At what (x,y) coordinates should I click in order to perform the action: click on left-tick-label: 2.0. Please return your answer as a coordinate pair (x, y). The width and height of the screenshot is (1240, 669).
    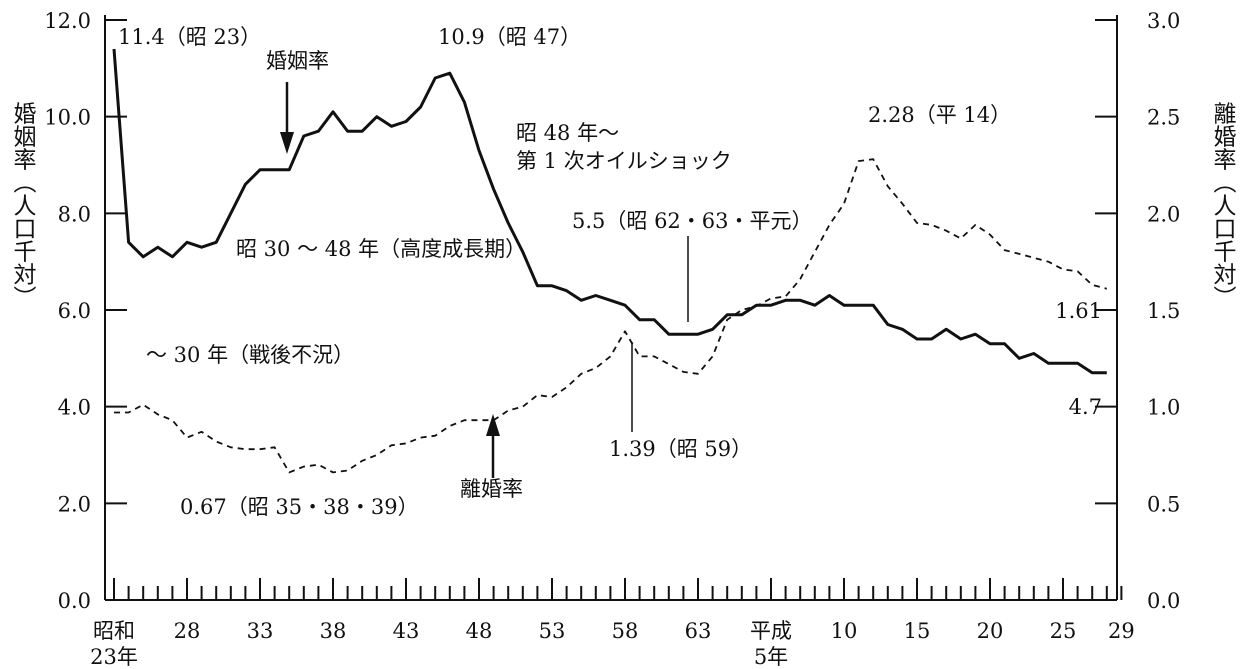
    Looking at the image, I should click on (74, 504).